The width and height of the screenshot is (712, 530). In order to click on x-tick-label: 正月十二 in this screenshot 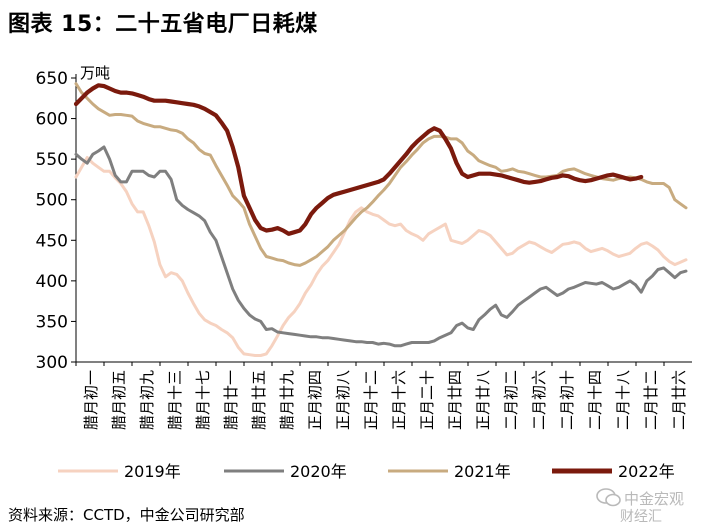, I will do `click(371, 400)`.